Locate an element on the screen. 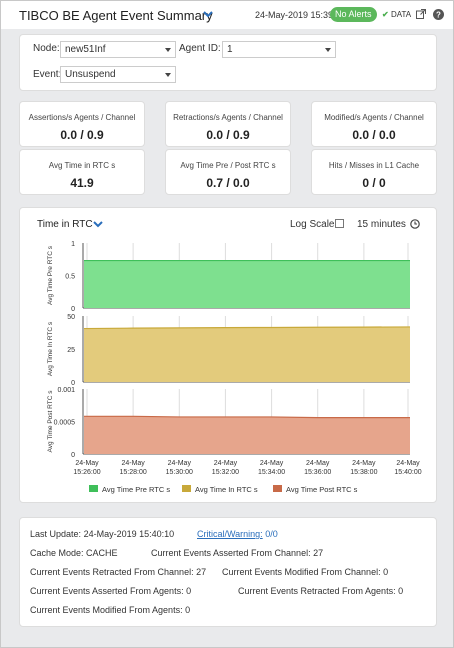 The height and width of the screenshot is (648, 454). x-tick-time-label: 15:32:00 is located at coordinates (225, 472).